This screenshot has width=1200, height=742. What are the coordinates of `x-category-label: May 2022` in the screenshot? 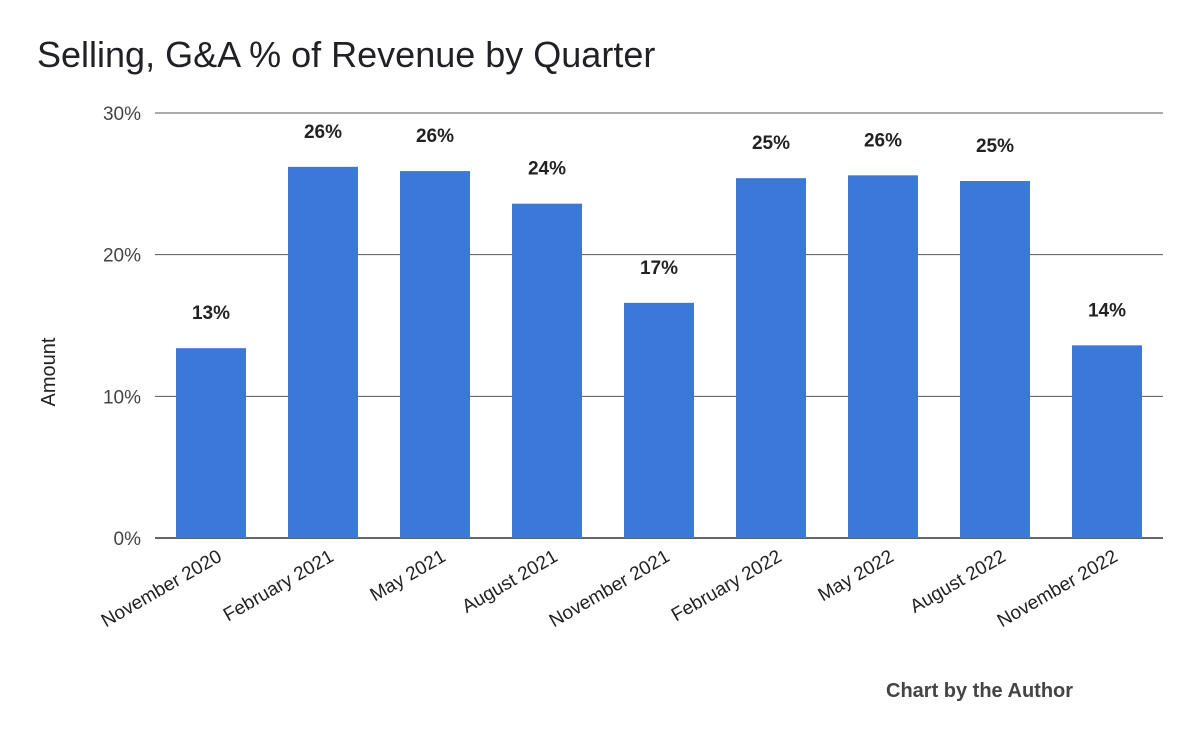 It's located at (856, 576).